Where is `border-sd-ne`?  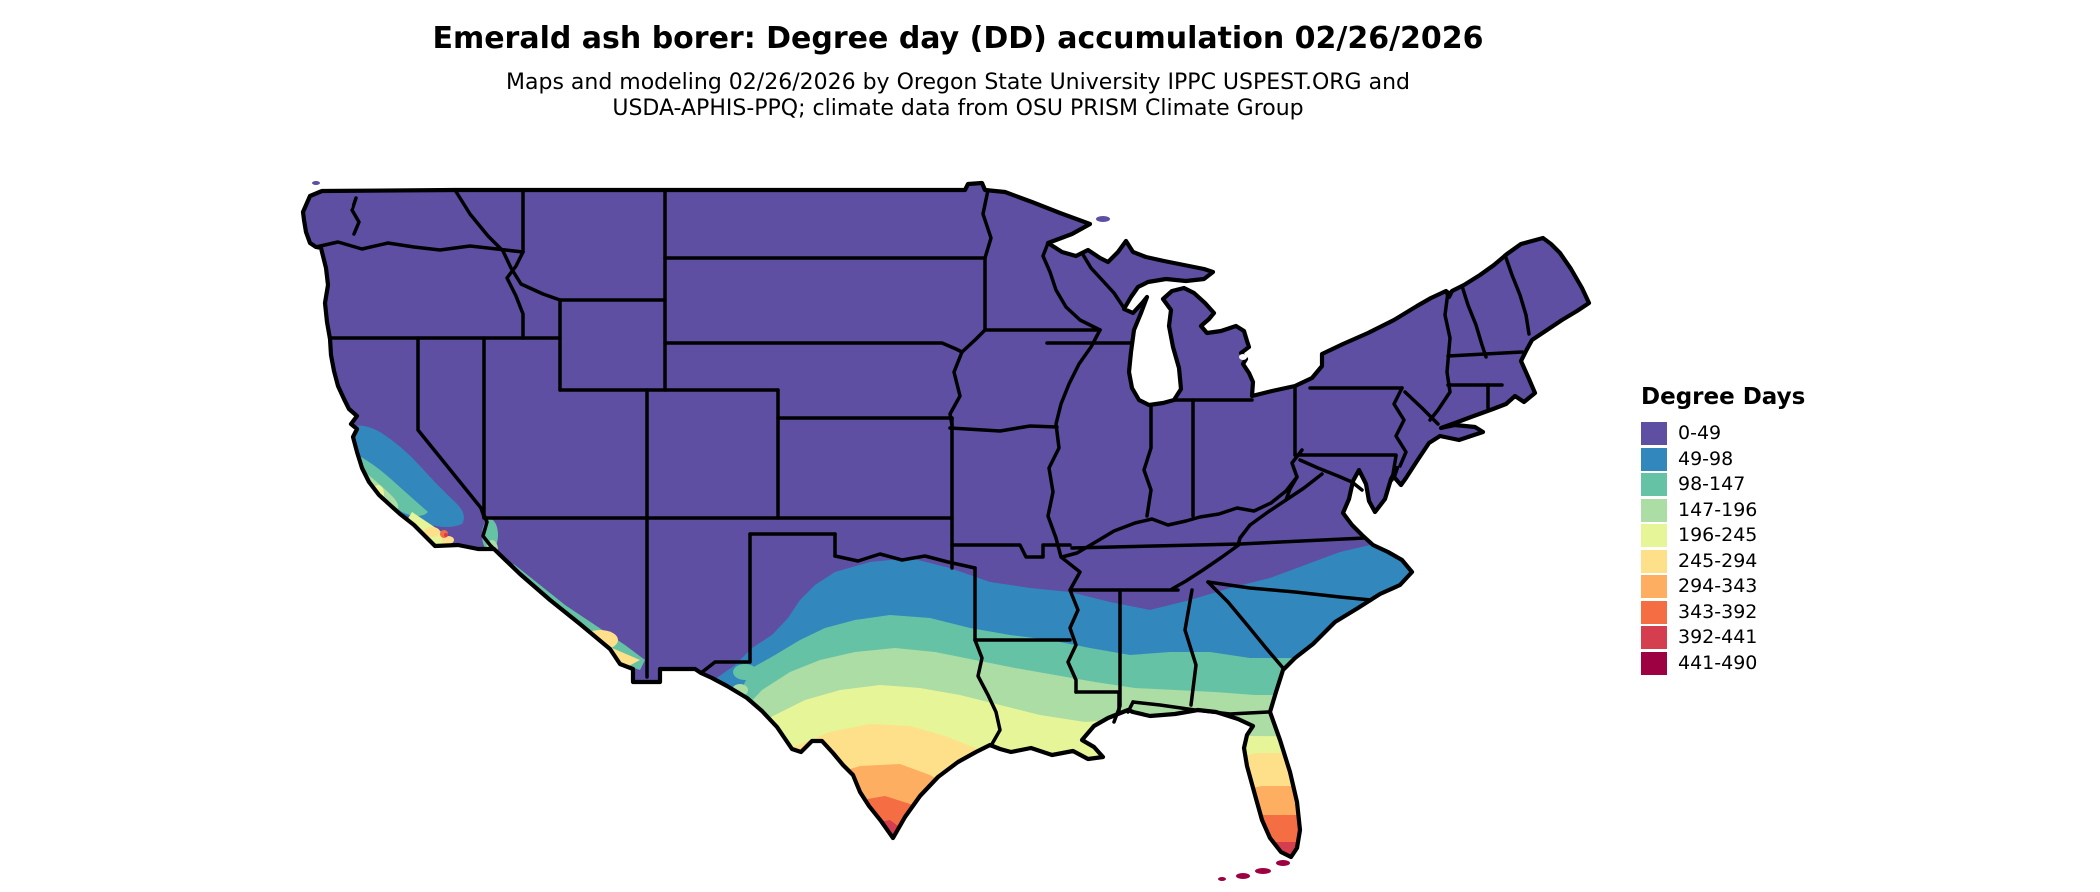 border-sd-ne is located at coordinates (813, 347).